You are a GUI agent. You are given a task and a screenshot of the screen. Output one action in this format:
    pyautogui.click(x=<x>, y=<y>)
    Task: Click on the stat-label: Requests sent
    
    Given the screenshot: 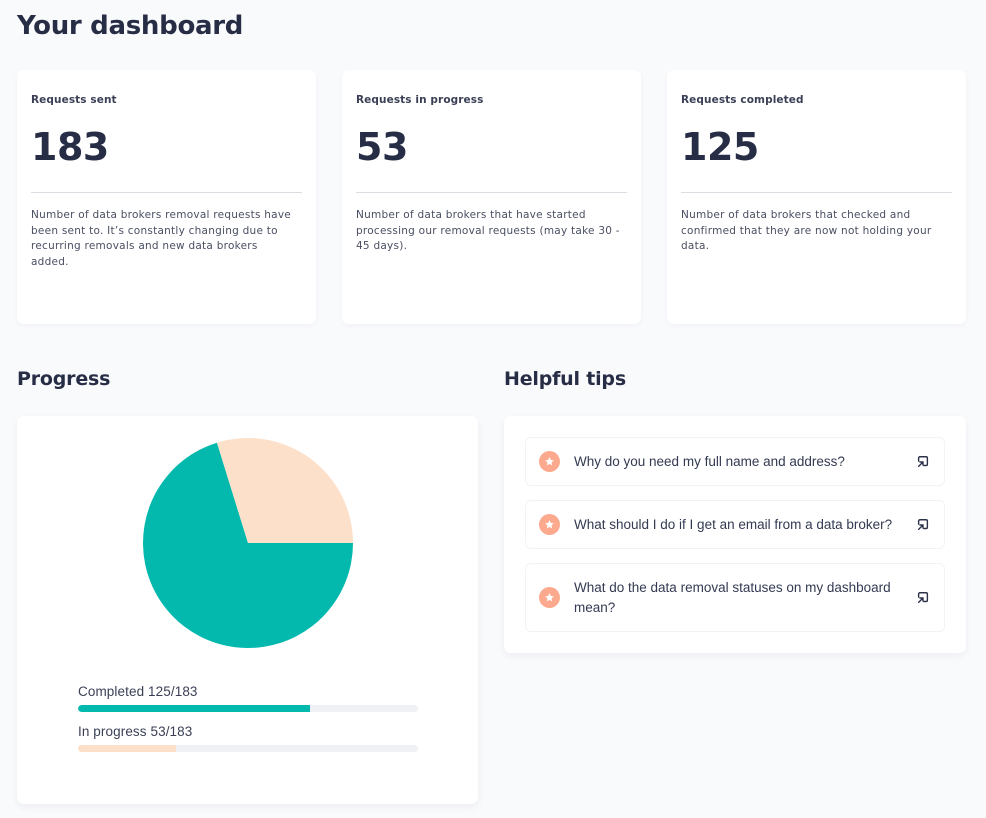 What is the action you would take?
    pyautogui.click(x=74, y=100)
    